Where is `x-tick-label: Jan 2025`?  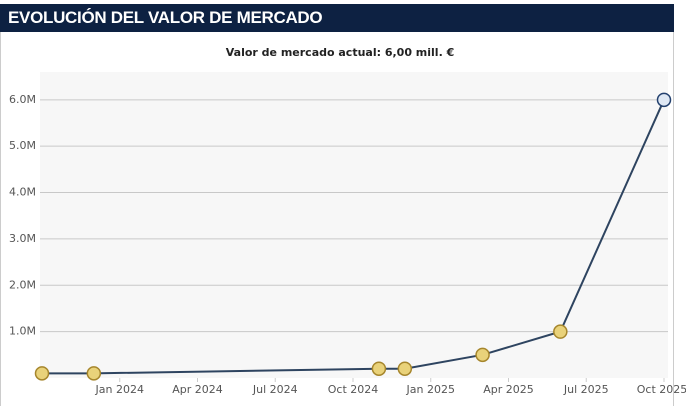
x-tick-label: Jan 2025 is located at coordinates (430, 389).